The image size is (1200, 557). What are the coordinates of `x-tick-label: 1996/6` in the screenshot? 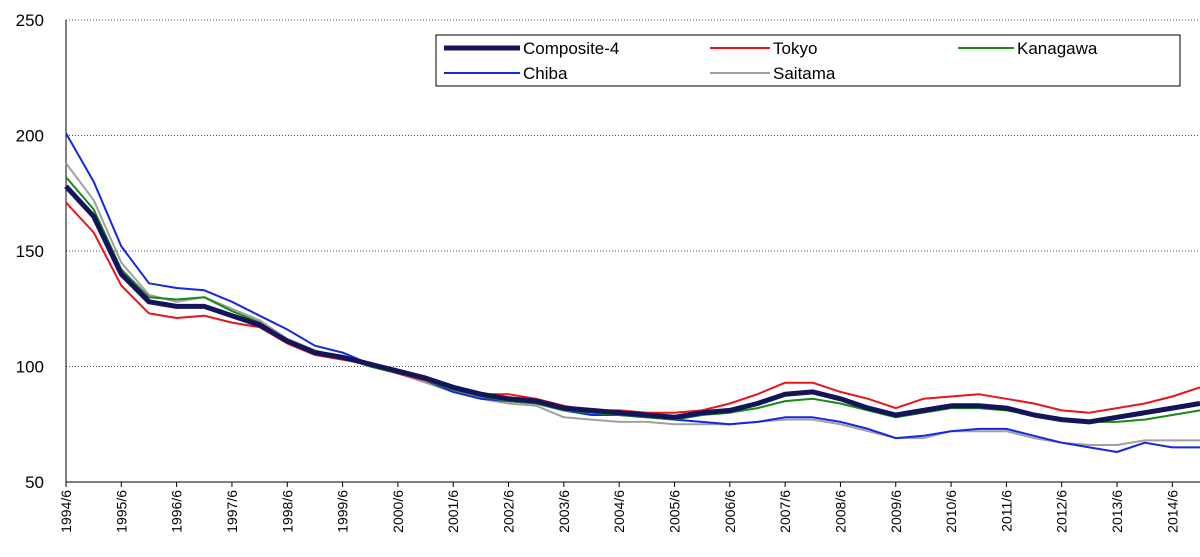 It's located at (177, 511).